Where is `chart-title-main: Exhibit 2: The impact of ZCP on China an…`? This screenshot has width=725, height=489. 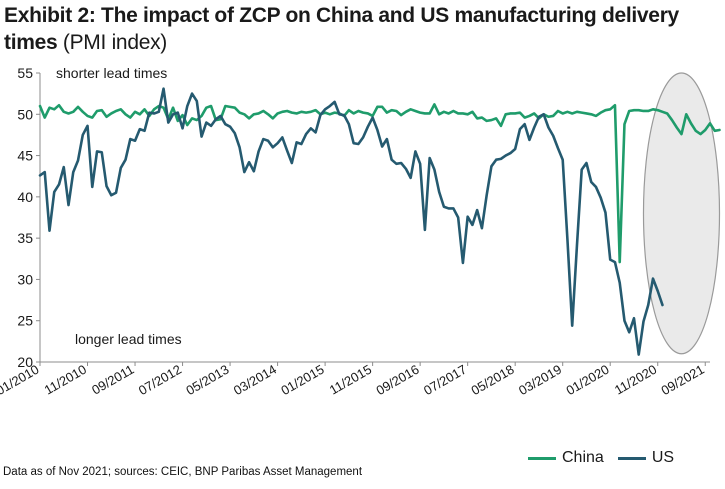 chart-title-main: Exhibit 2: The impact of ZCP on China an… is located at coordinates (341, 29).